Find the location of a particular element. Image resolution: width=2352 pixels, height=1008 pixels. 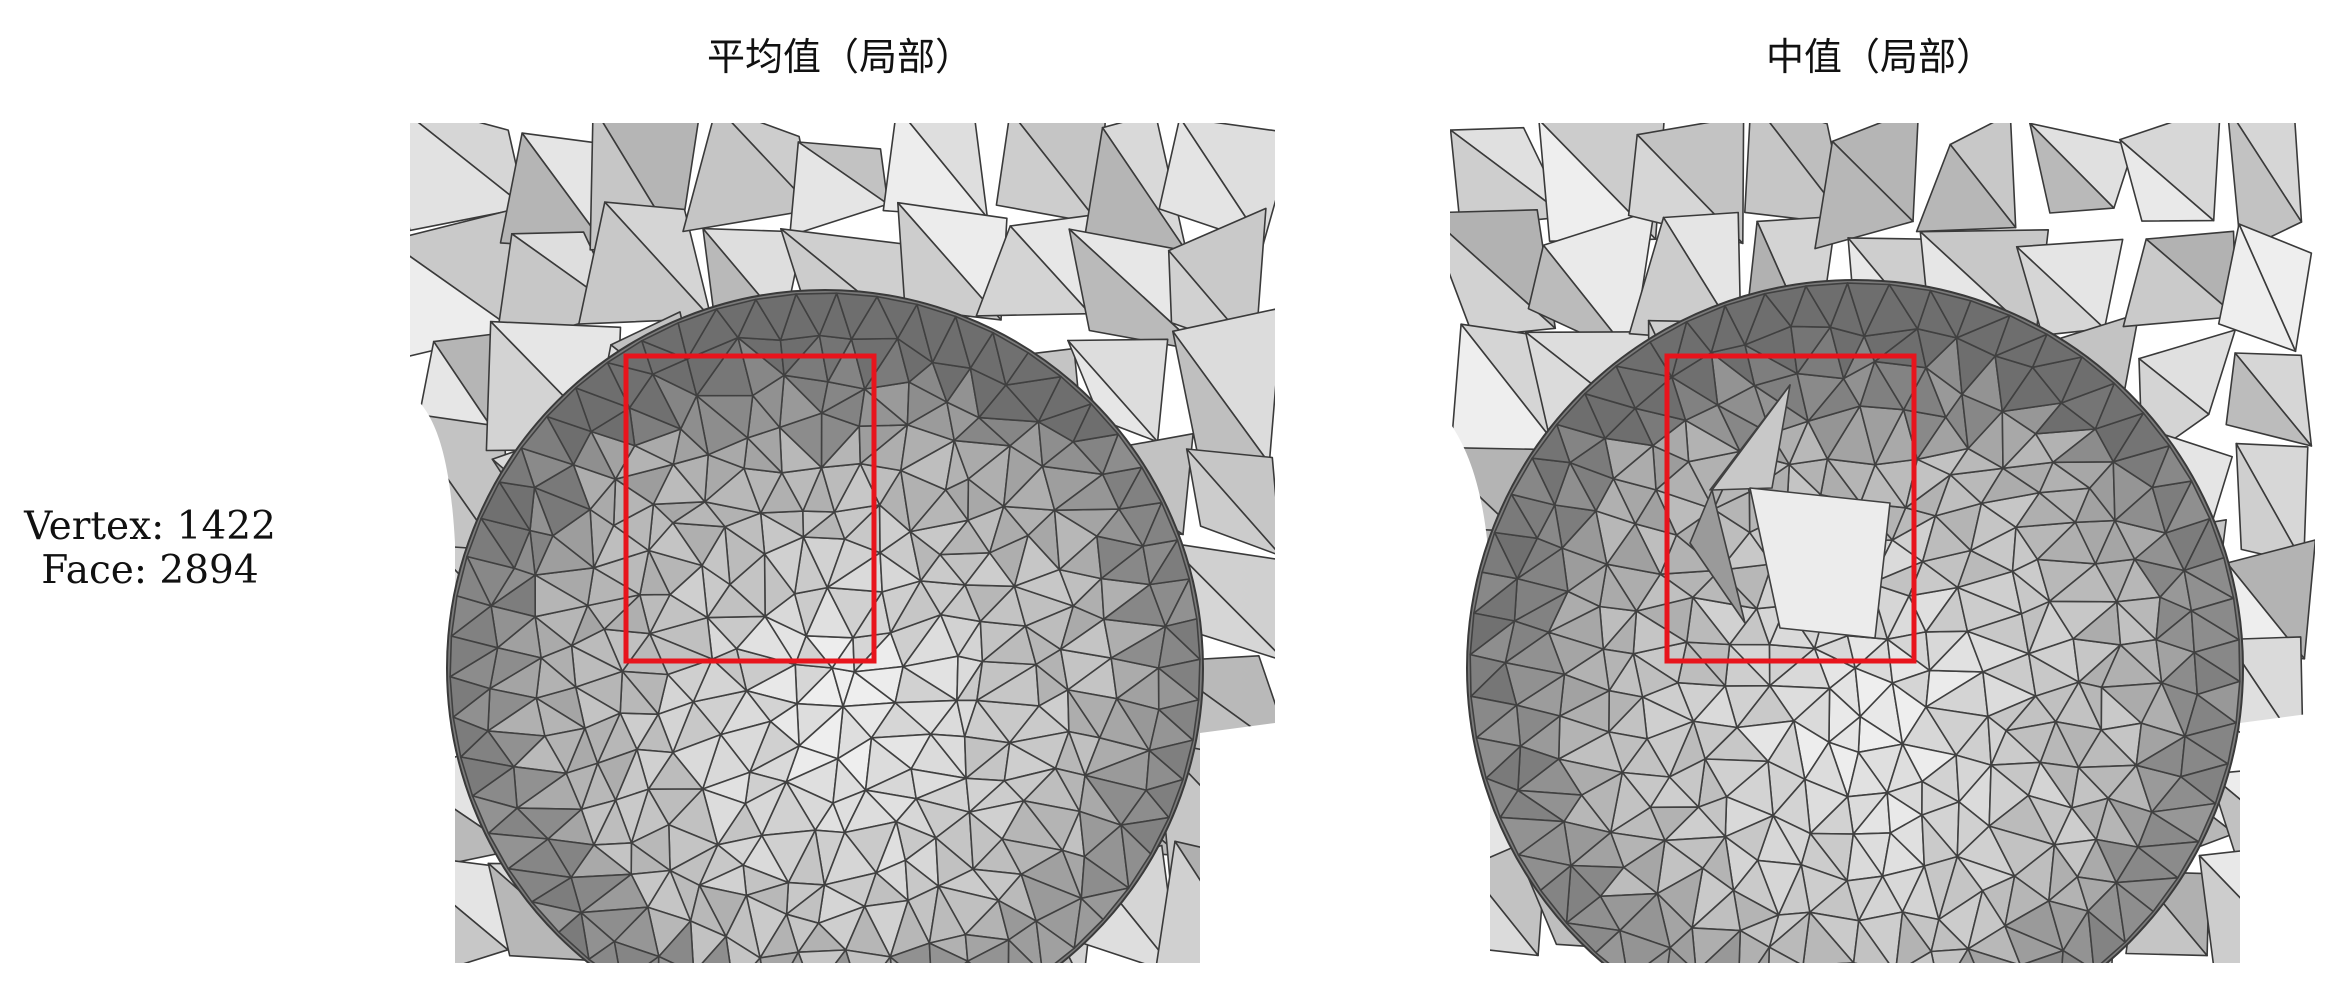

vertex-count: Vertex: 1422 is located at coordinates (150, 526).